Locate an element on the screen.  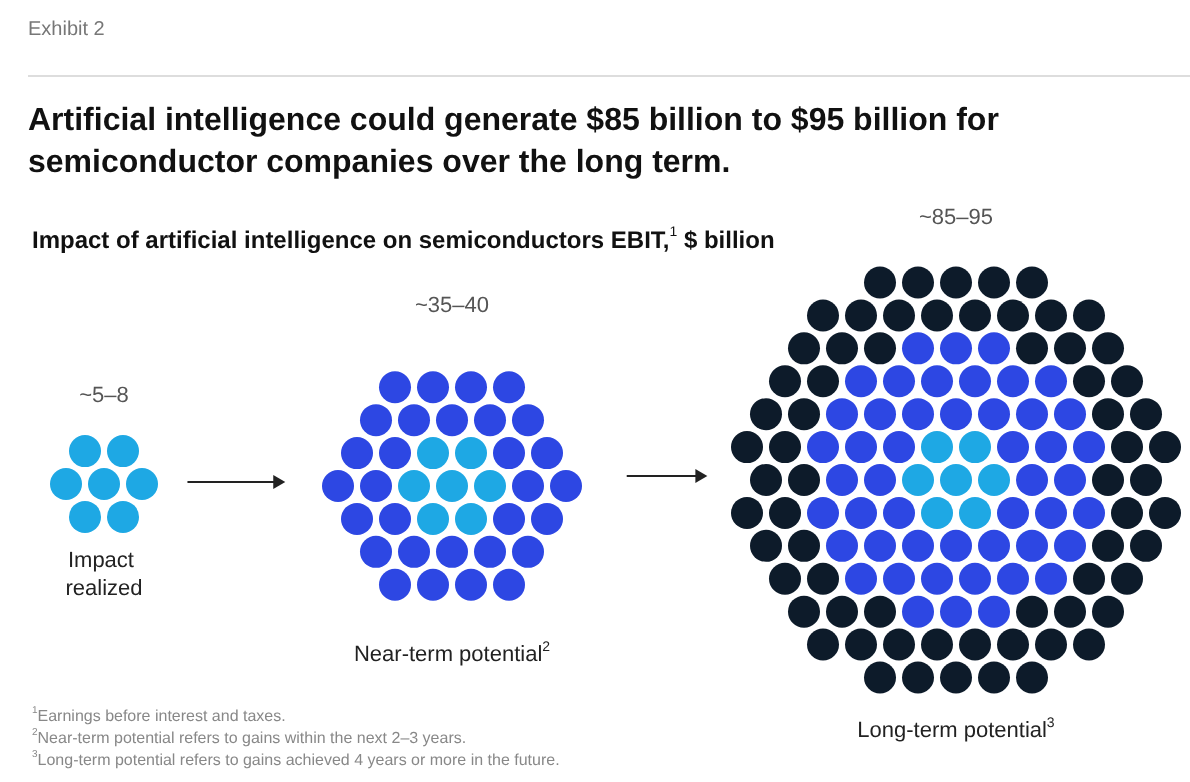
category-label: Impact realized is located at coordinates (104, 575).